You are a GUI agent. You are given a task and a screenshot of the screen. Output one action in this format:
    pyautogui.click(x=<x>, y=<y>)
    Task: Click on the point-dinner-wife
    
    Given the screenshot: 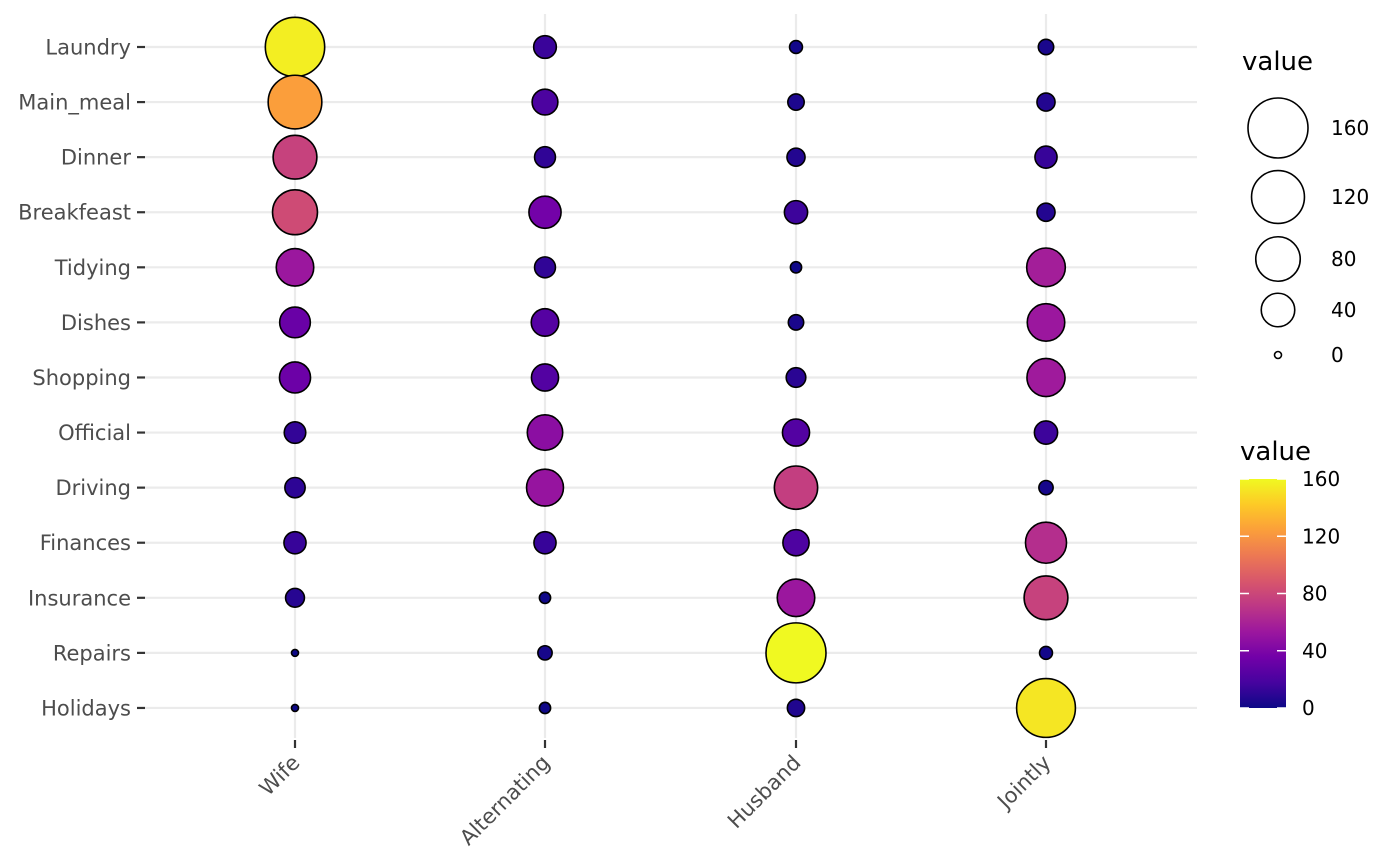 What is the action you would take?
    pyautogui.click(x=295, y=157)
    